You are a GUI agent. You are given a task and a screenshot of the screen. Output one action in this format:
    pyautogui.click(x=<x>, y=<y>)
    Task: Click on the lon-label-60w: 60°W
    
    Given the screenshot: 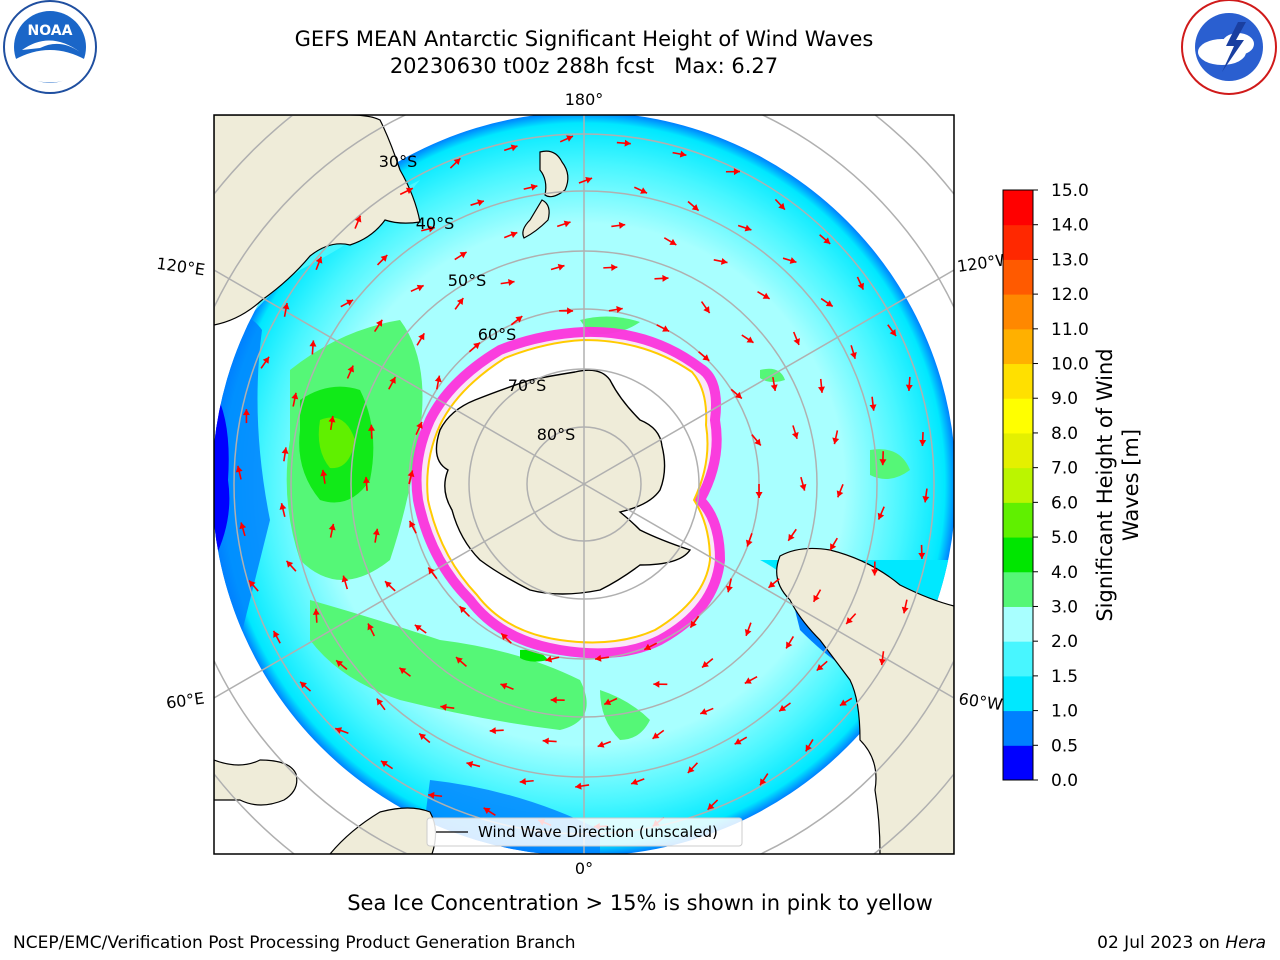 What is the action you would take?
    pyautogui.click(x=980, y=701)
    